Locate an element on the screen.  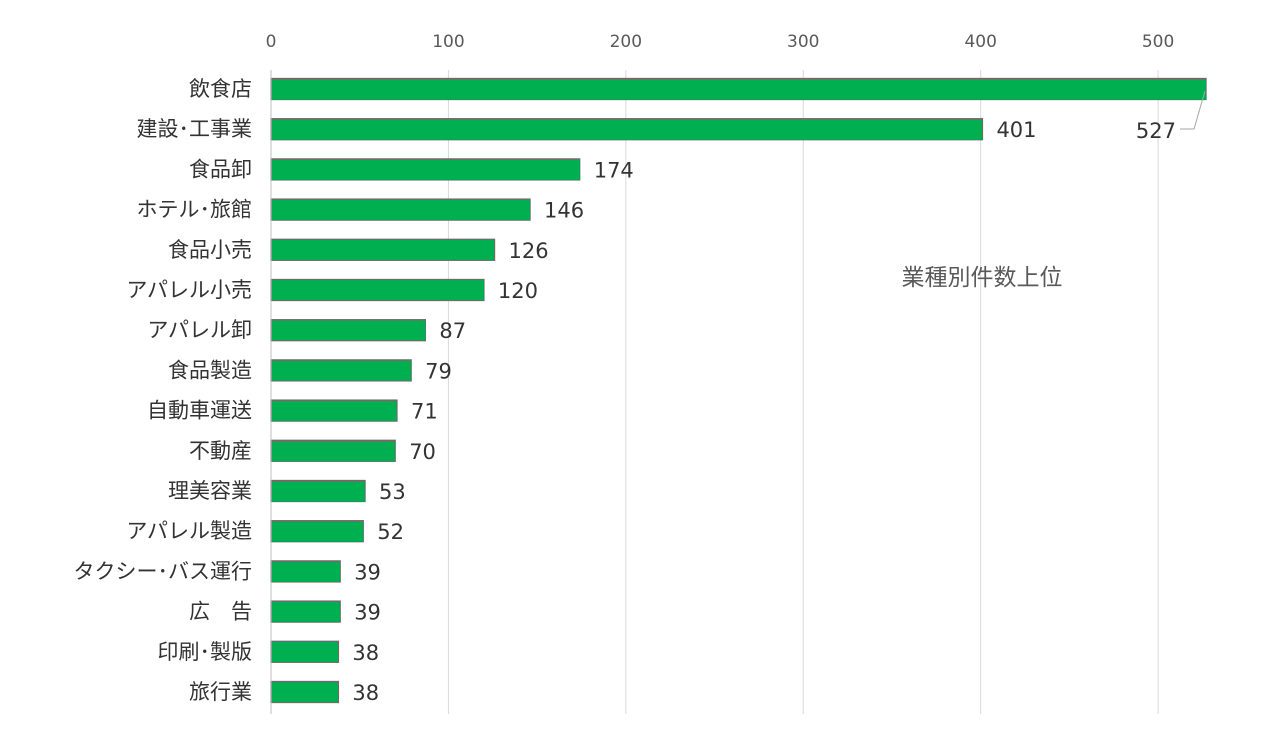
data-label: 70 is located at coordinates (422, 452).